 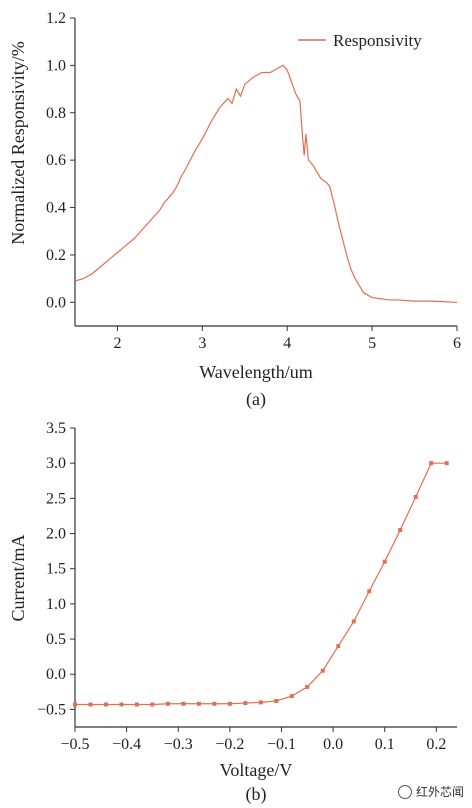 What do you see at coordinates (372, 343) in the screenshot?
I see `x-tick-label: 5` at bounding box center [372, 343].